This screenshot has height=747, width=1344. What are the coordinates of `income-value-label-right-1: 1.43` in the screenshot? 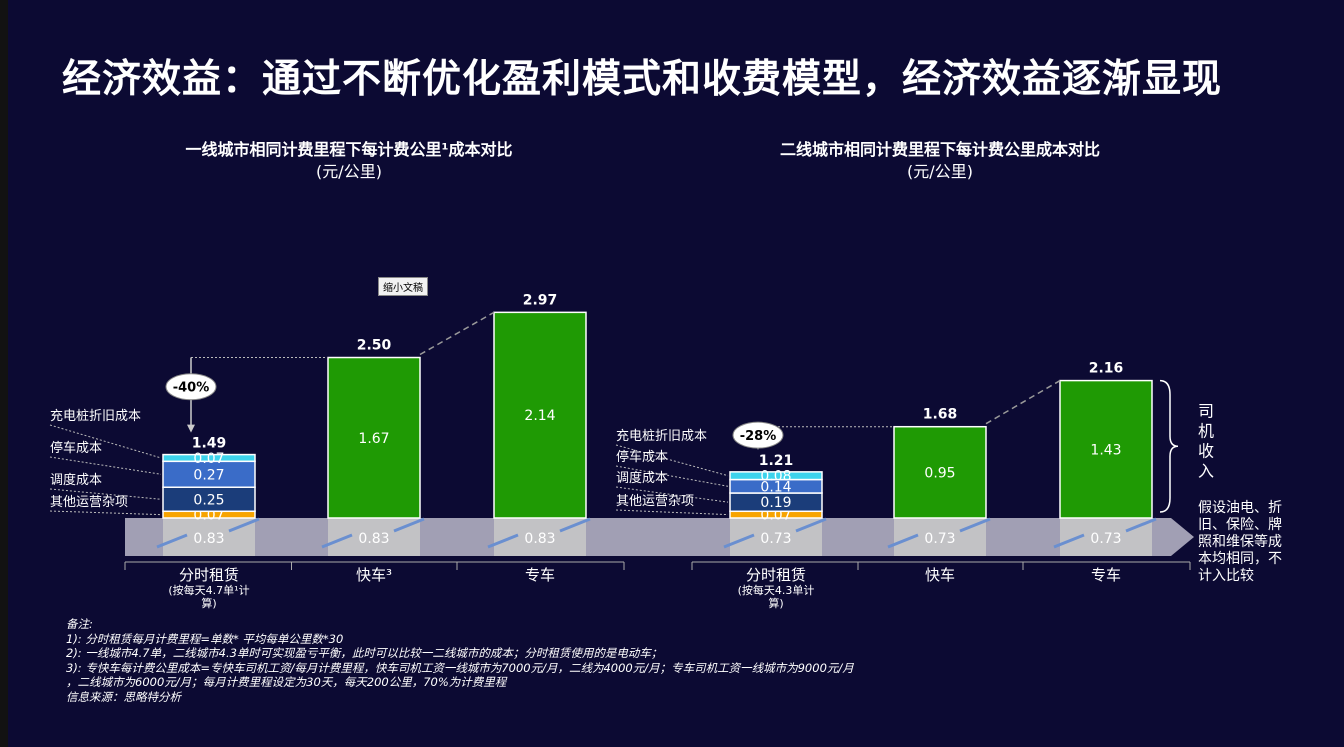 It's located at (1105, 450).